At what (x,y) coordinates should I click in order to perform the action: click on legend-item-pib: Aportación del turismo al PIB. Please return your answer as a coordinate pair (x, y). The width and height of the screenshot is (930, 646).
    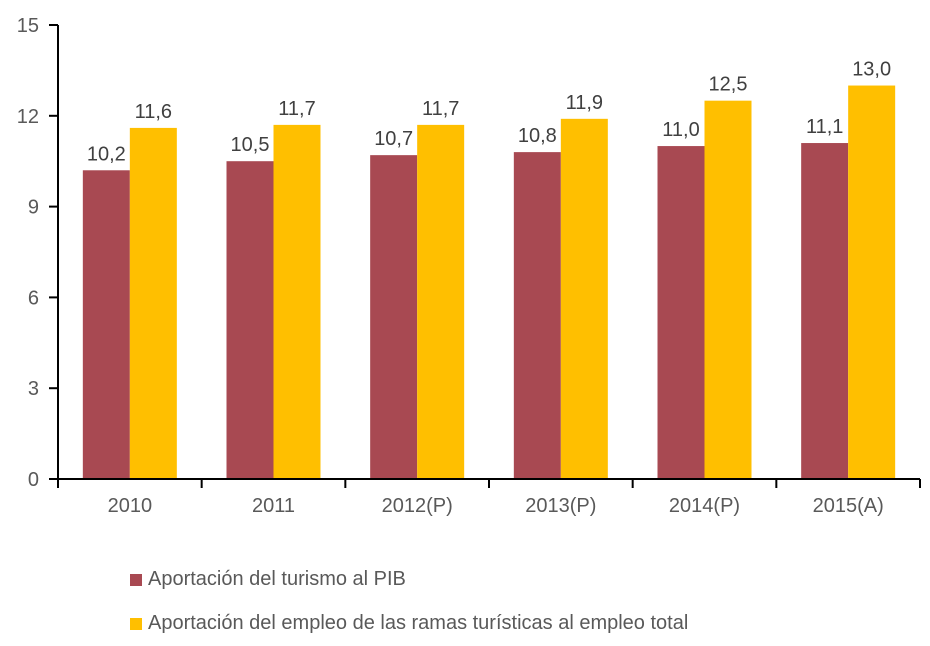
    Looking at the image, I should click on (268, 579).